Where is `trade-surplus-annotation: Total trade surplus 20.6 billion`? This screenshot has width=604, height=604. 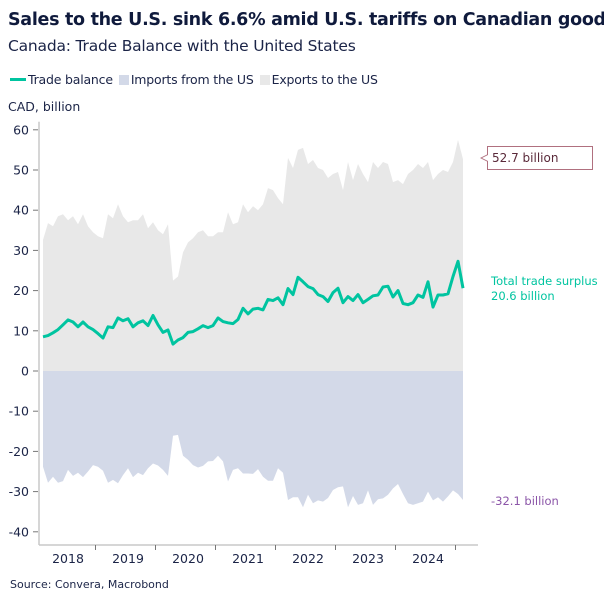 trade-surplus-annotation: Total trade surplus 20.6 billion is located at coordinates (544, 289).